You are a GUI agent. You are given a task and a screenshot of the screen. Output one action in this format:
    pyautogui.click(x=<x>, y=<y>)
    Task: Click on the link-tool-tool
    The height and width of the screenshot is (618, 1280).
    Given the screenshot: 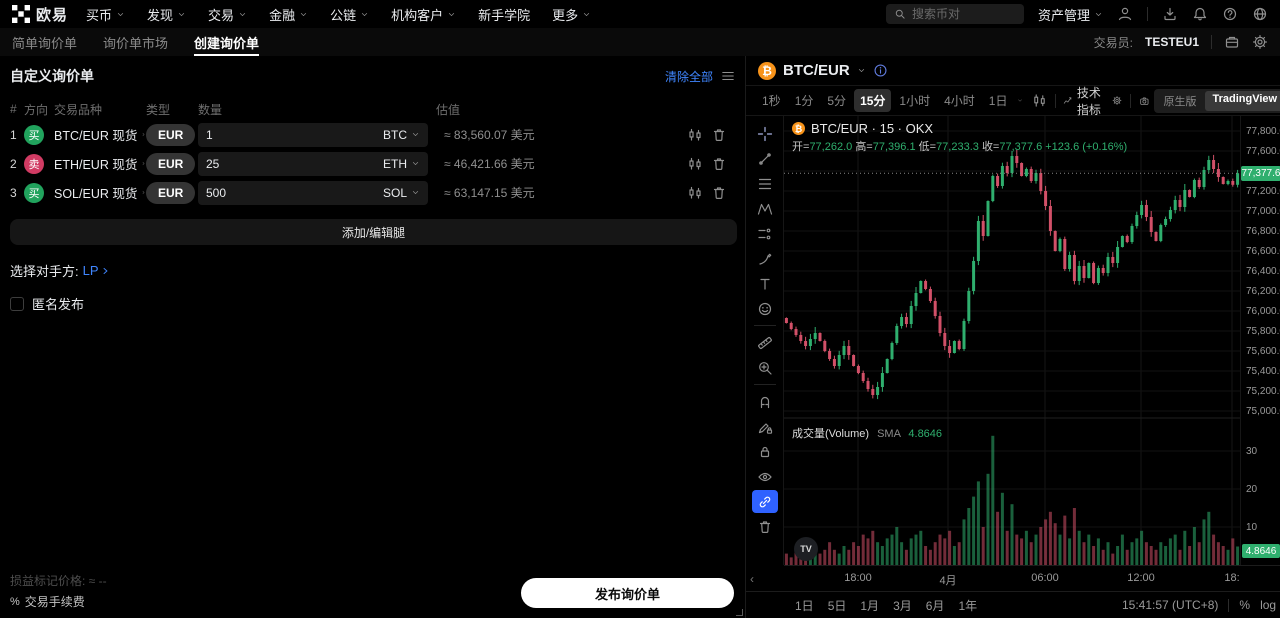 What is the action you would take?
    pyautogui.click(x=764, y=501)
    